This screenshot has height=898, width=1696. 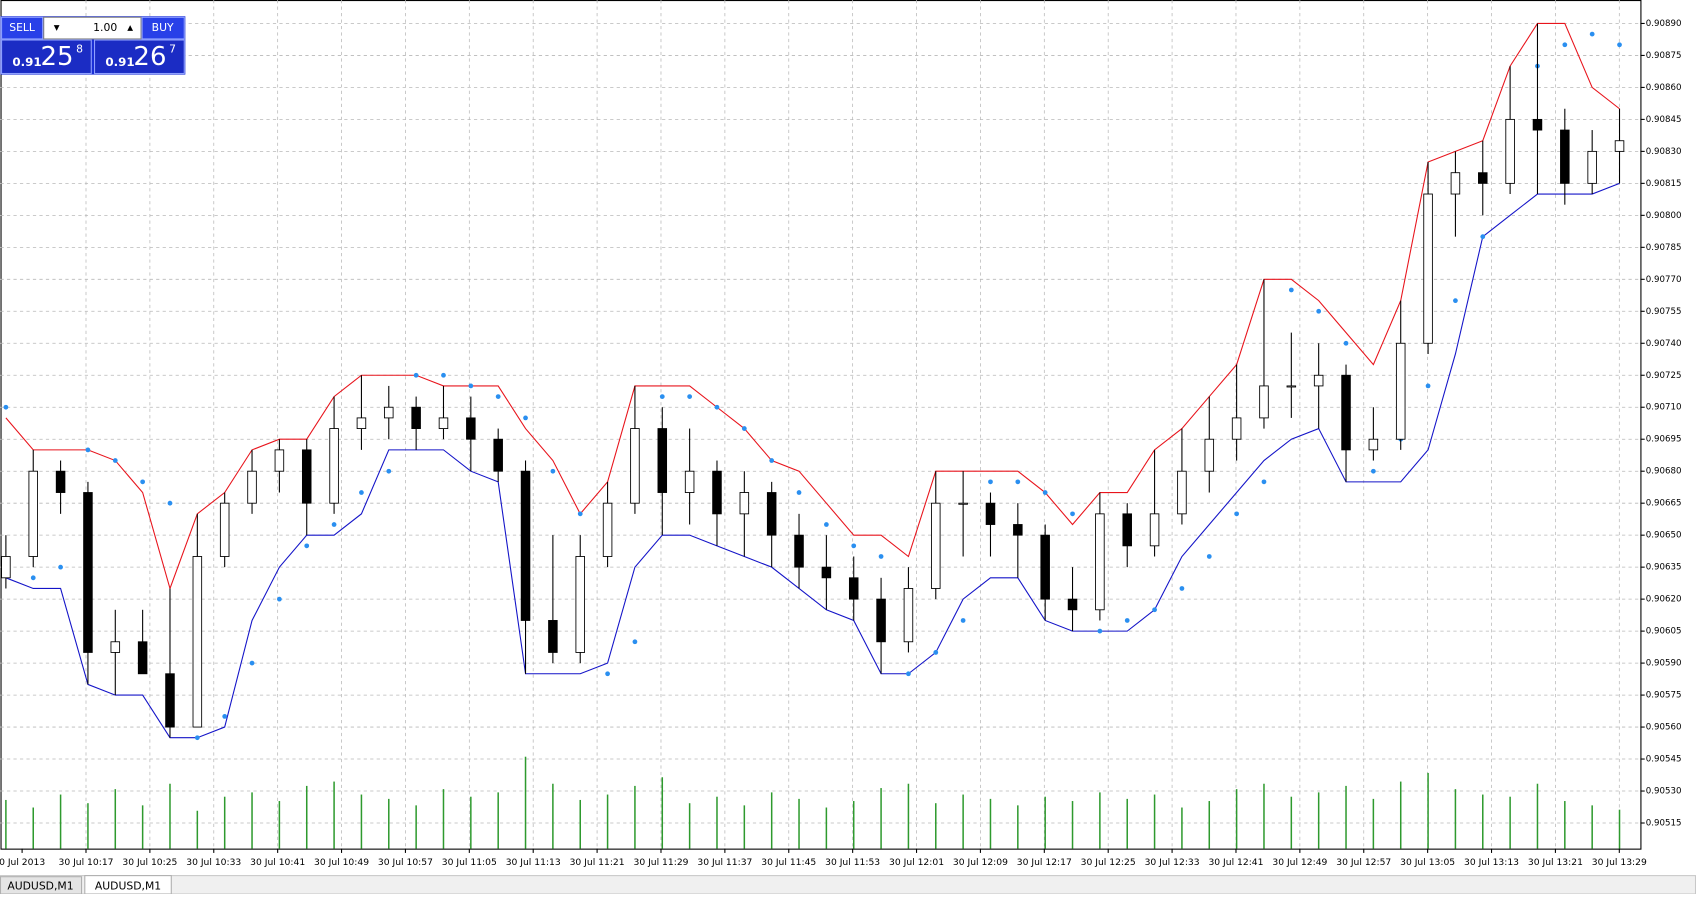 What do you see at coordinates (172, 49) in the screenshot?
I see `buy-frac: 7` at bounding box center [172, 49].